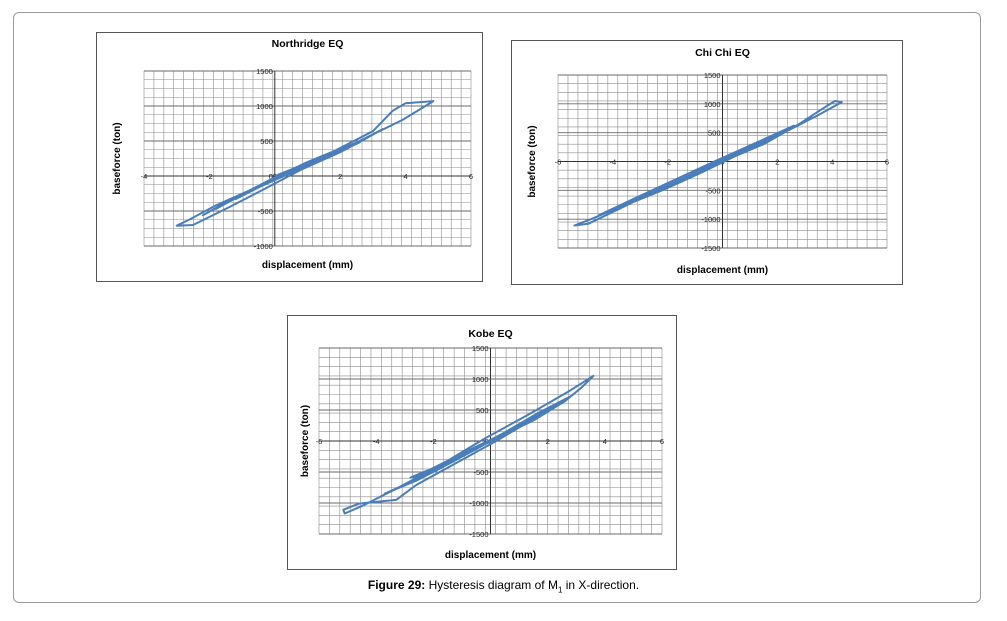 The height and width of the screenshot is (621, 1007). Describe the element at coordinates (490, 334) in the screenshot. I see `chart-title: Kobe EQ` at that location.